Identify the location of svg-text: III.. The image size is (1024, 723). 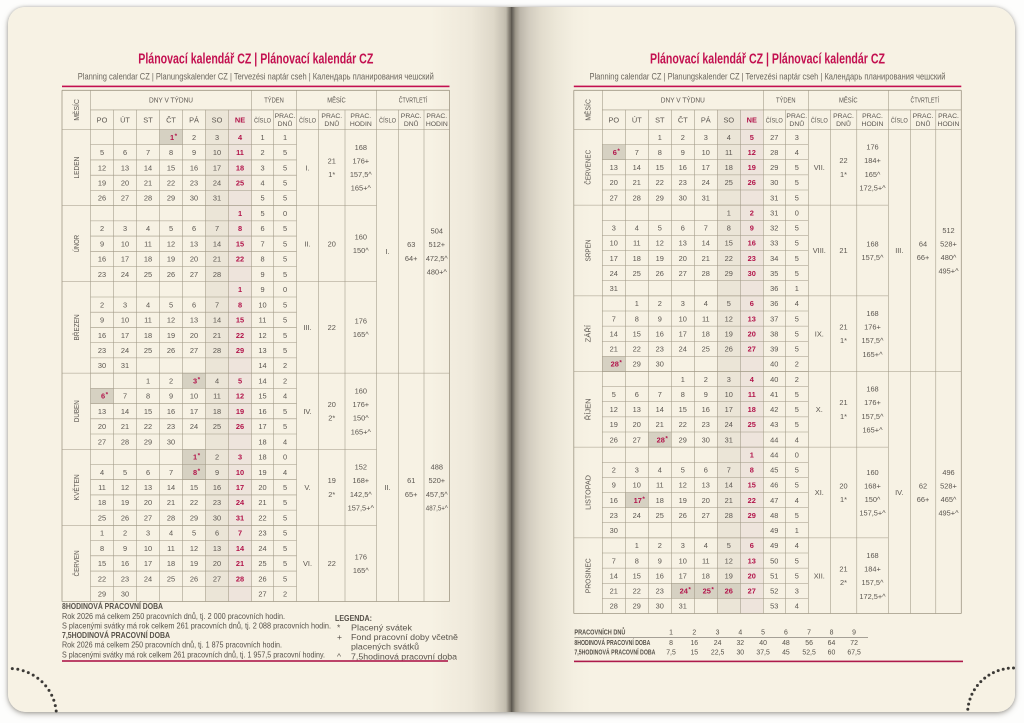
(307, 327).